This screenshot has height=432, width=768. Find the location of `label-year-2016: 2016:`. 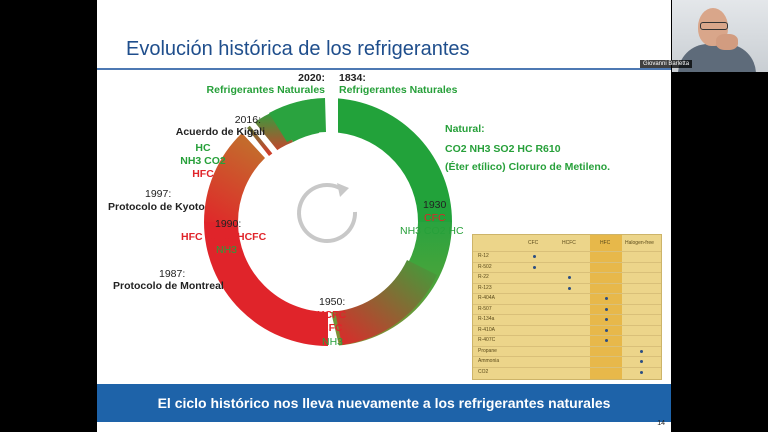

label-year-2016: 2016: is located at coordinates (247, 120).